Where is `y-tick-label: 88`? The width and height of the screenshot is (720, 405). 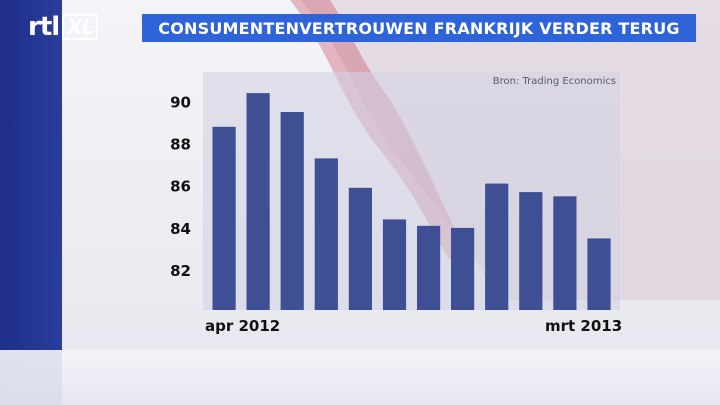 y-tick-label: 88 is located at coordinates (180, 145).